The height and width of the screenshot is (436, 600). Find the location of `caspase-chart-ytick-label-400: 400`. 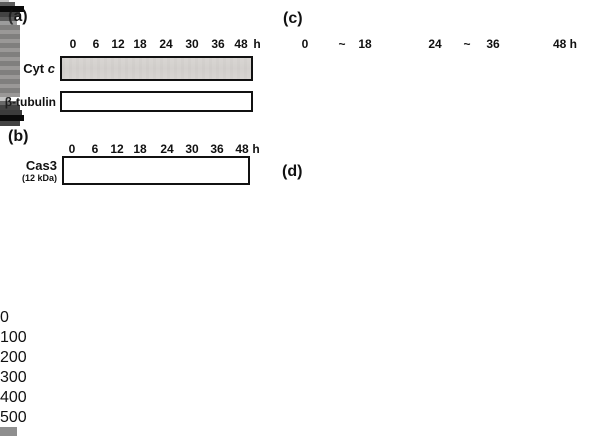

caspase-chart-ytick-label-400: 400 is located at coordinates (13, 397).